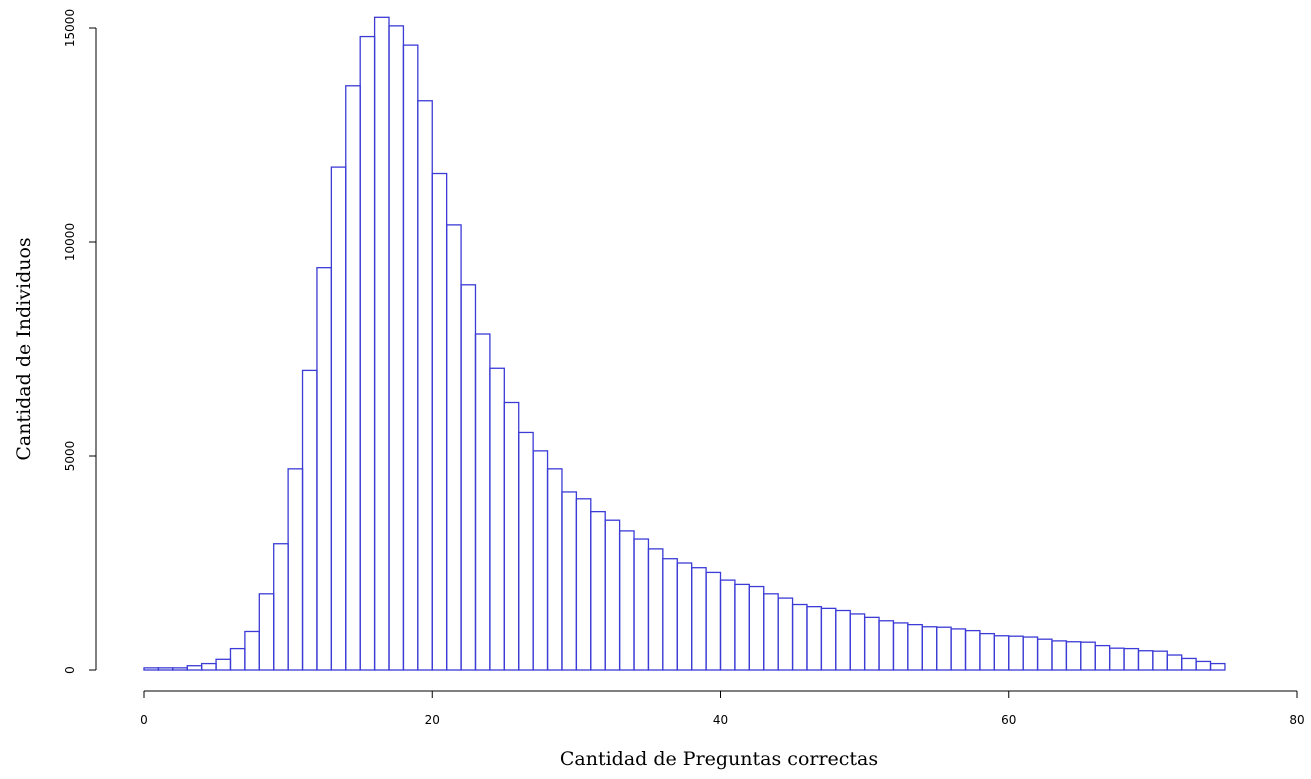 Image resolution: width=1311 pixels, height=779 pixels. What do you see at coordinates (720, 720) in the screenshot?
I see `x-tick-label: 40` at bounding box center [720, 720].